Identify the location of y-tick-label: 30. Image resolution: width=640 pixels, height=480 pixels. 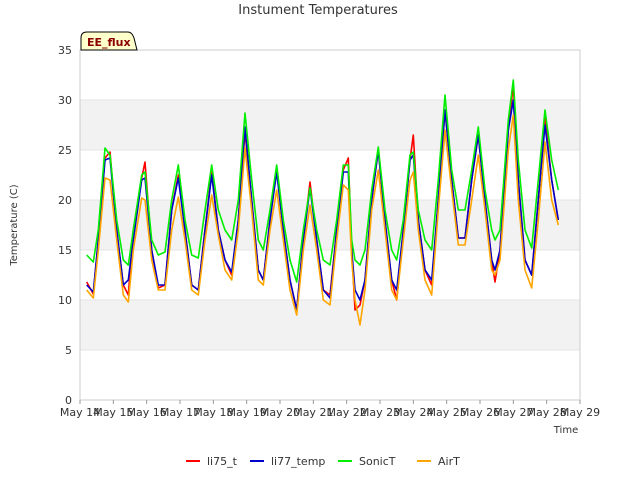
(65, 100).